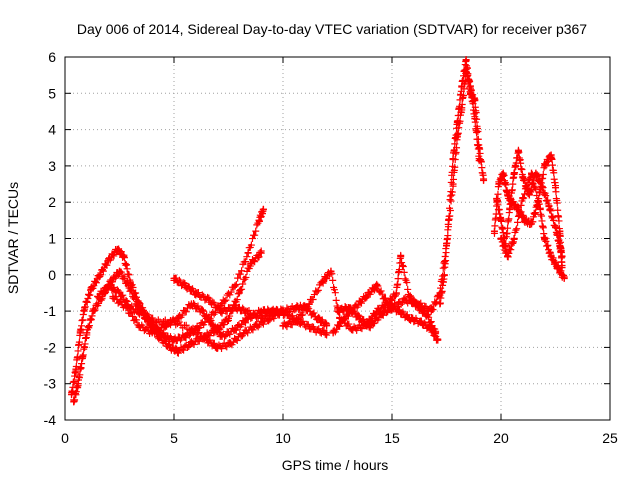  Describe the element at coordinates (52, 57) in the screenshot. I see `y-tick-label: 6` at that location.